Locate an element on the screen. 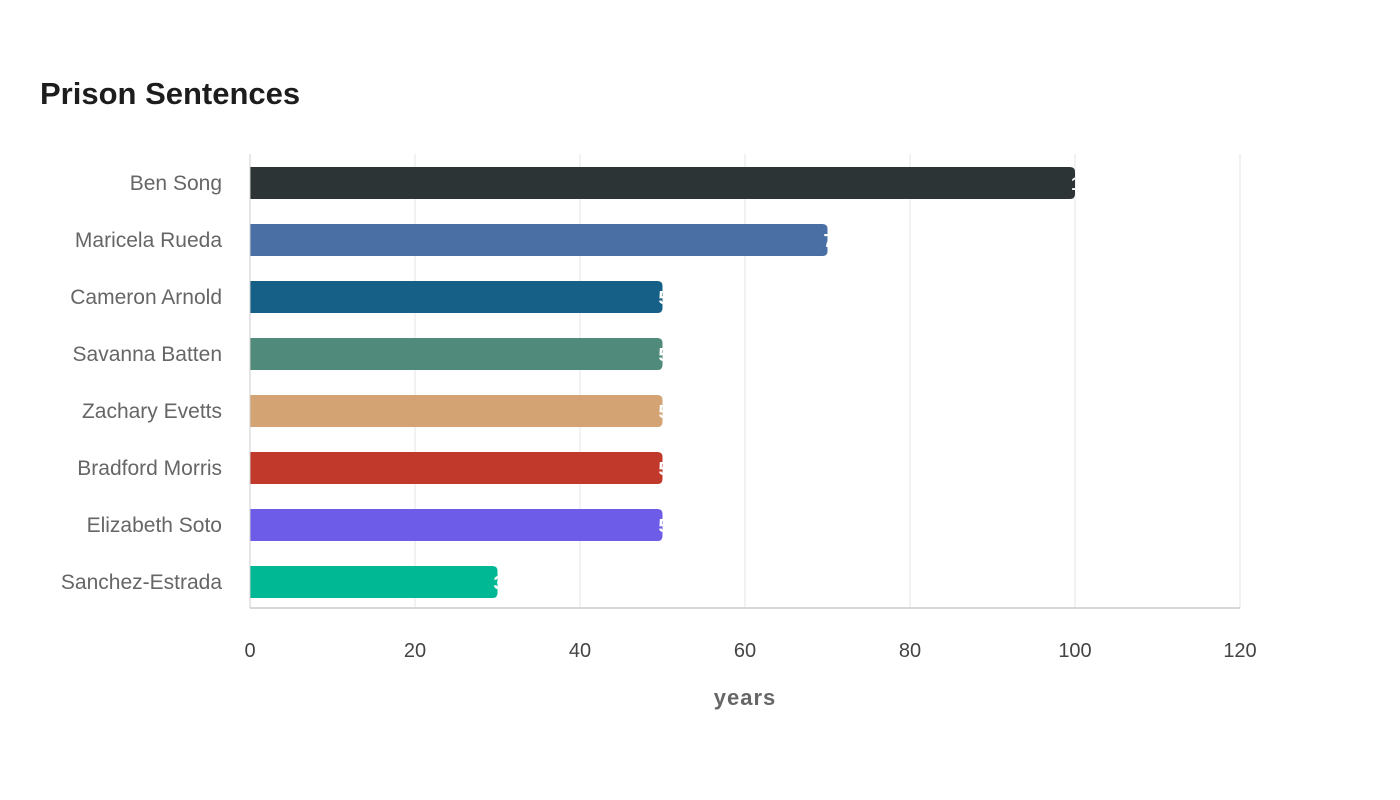 The image size is (1400, 800). x-tick-label: 20 is located at coordinates (415, 651).